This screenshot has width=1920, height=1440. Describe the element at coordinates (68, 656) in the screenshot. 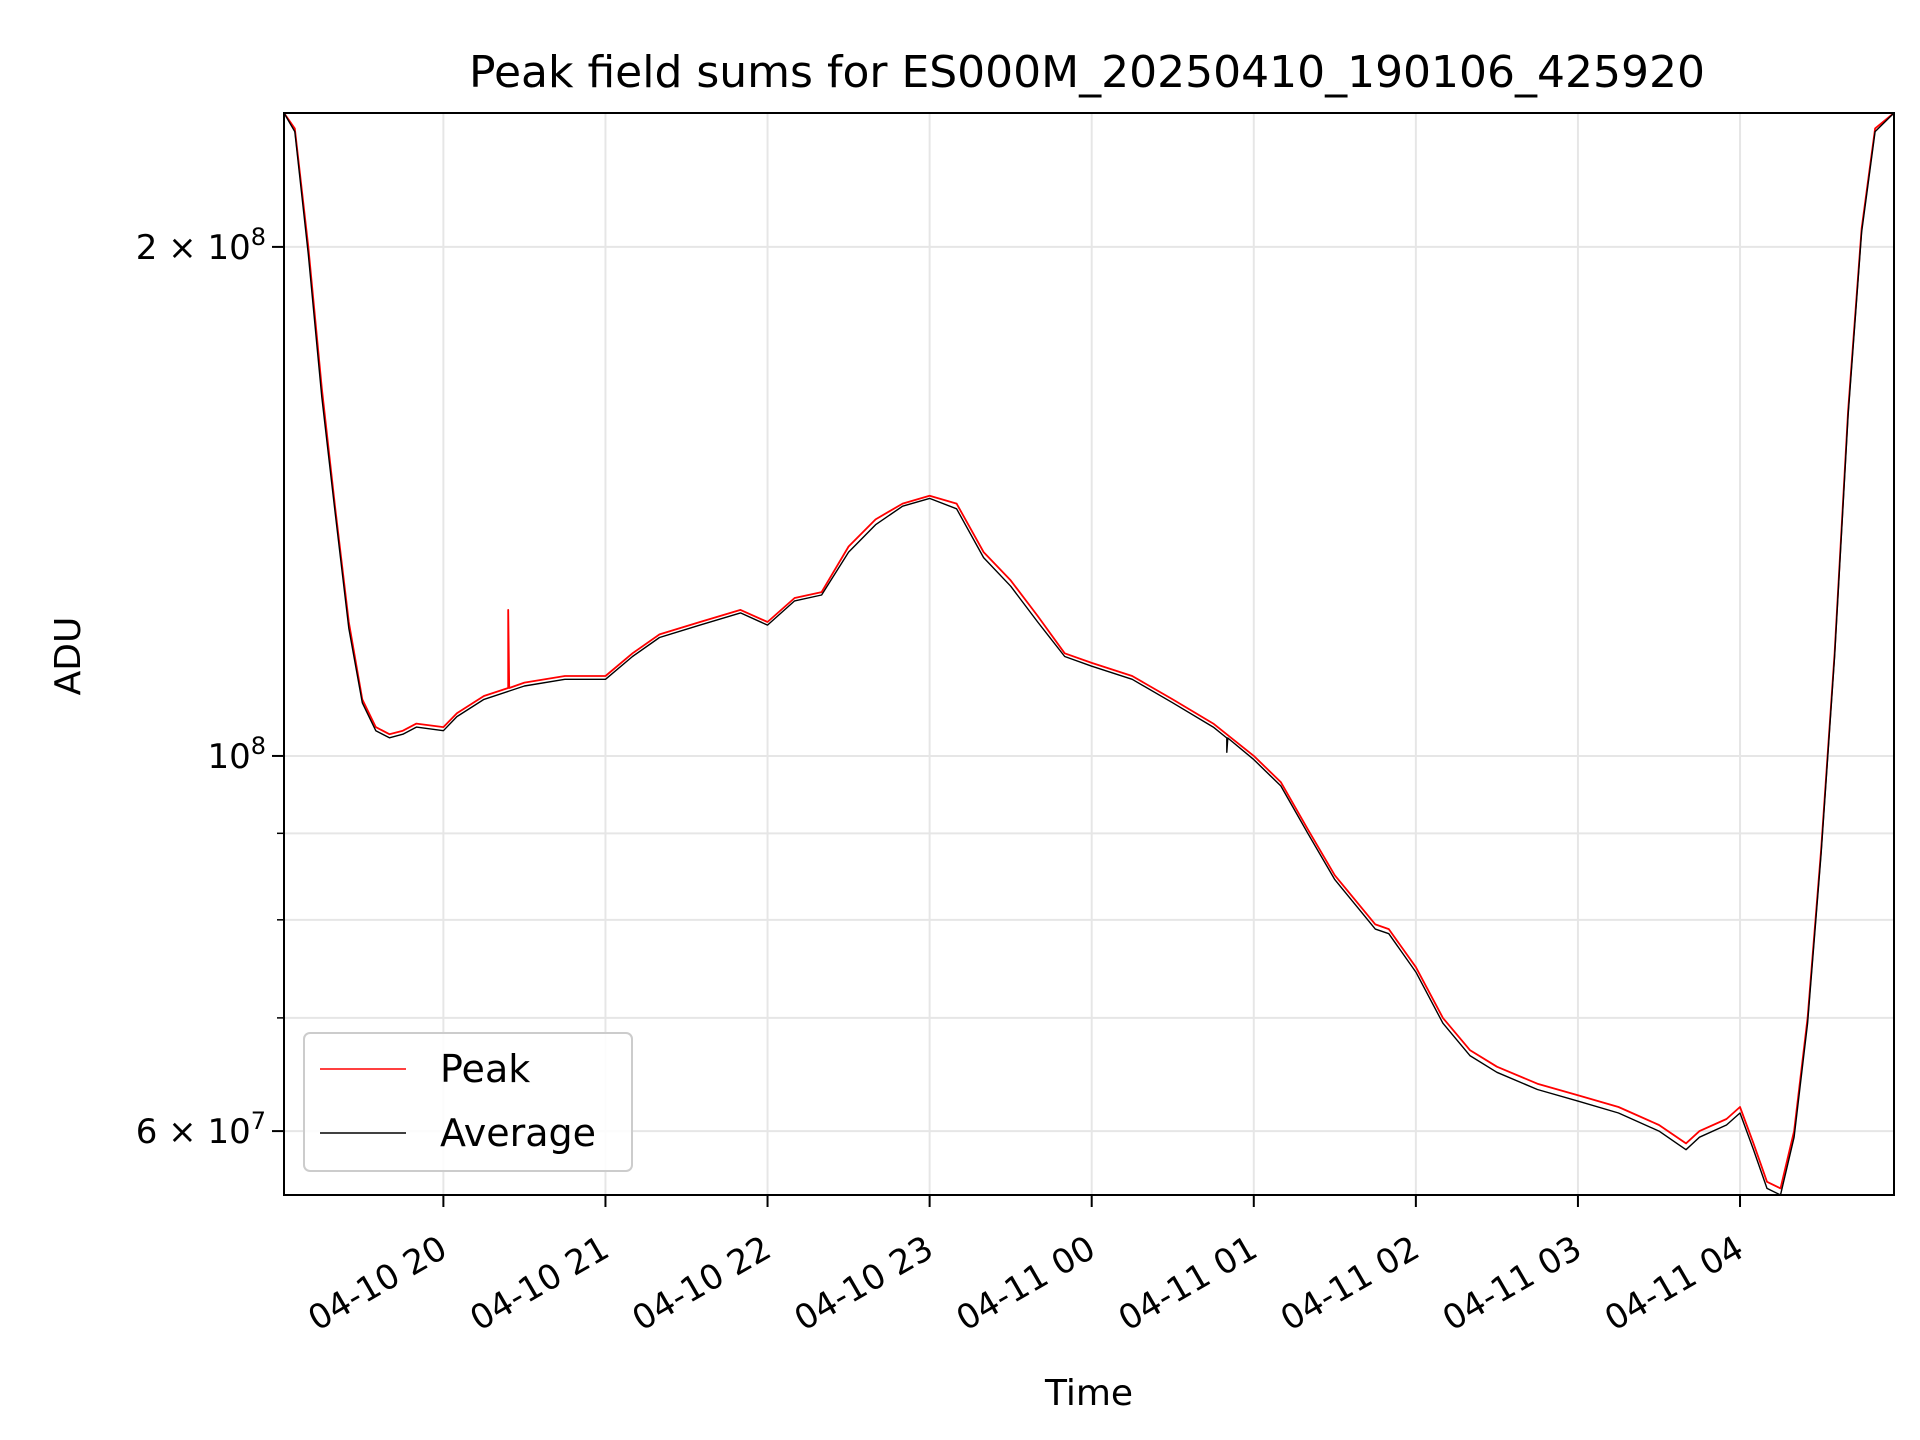

I see `y-axis-label: ADU` at that location.